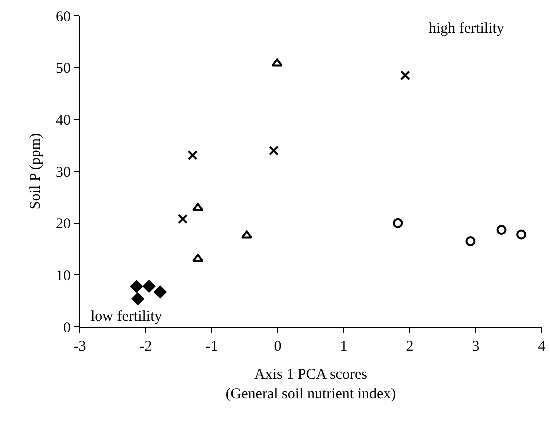  What do you see at coordinates (63, 69) in the screenshot?
I see `y-tick-label: 50` at bounding box center [63, 69].